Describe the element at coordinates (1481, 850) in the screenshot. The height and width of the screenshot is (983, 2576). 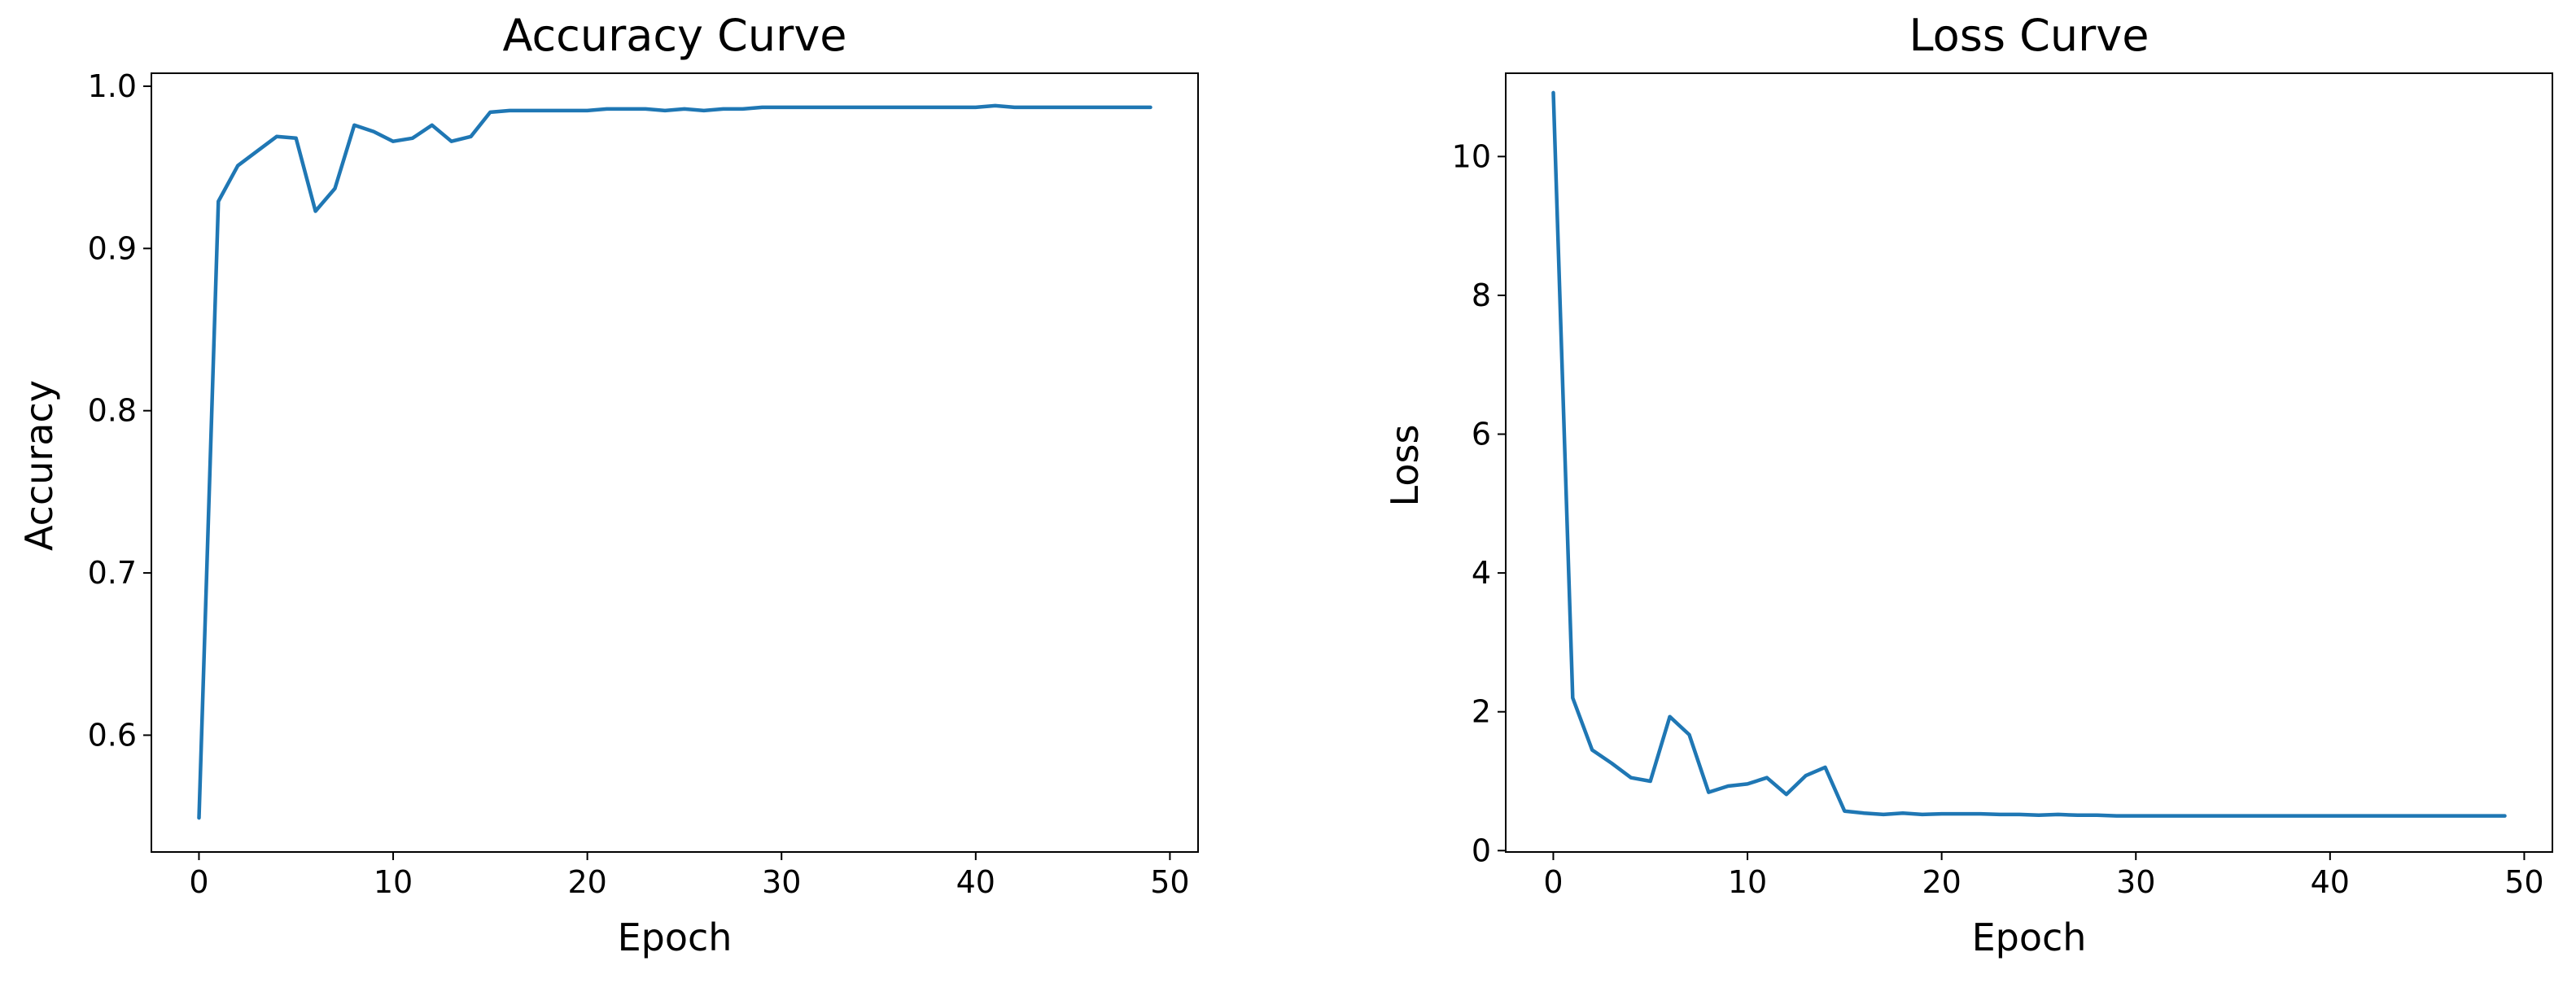
I see `y-tick-label: 0` at that location.